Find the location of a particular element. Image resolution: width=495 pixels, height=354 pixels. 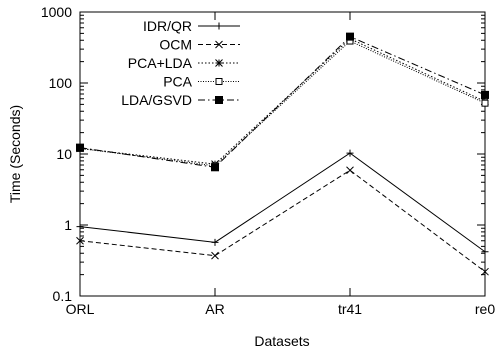

legend-label: IDR/QR is located at coordinates (167, 26).